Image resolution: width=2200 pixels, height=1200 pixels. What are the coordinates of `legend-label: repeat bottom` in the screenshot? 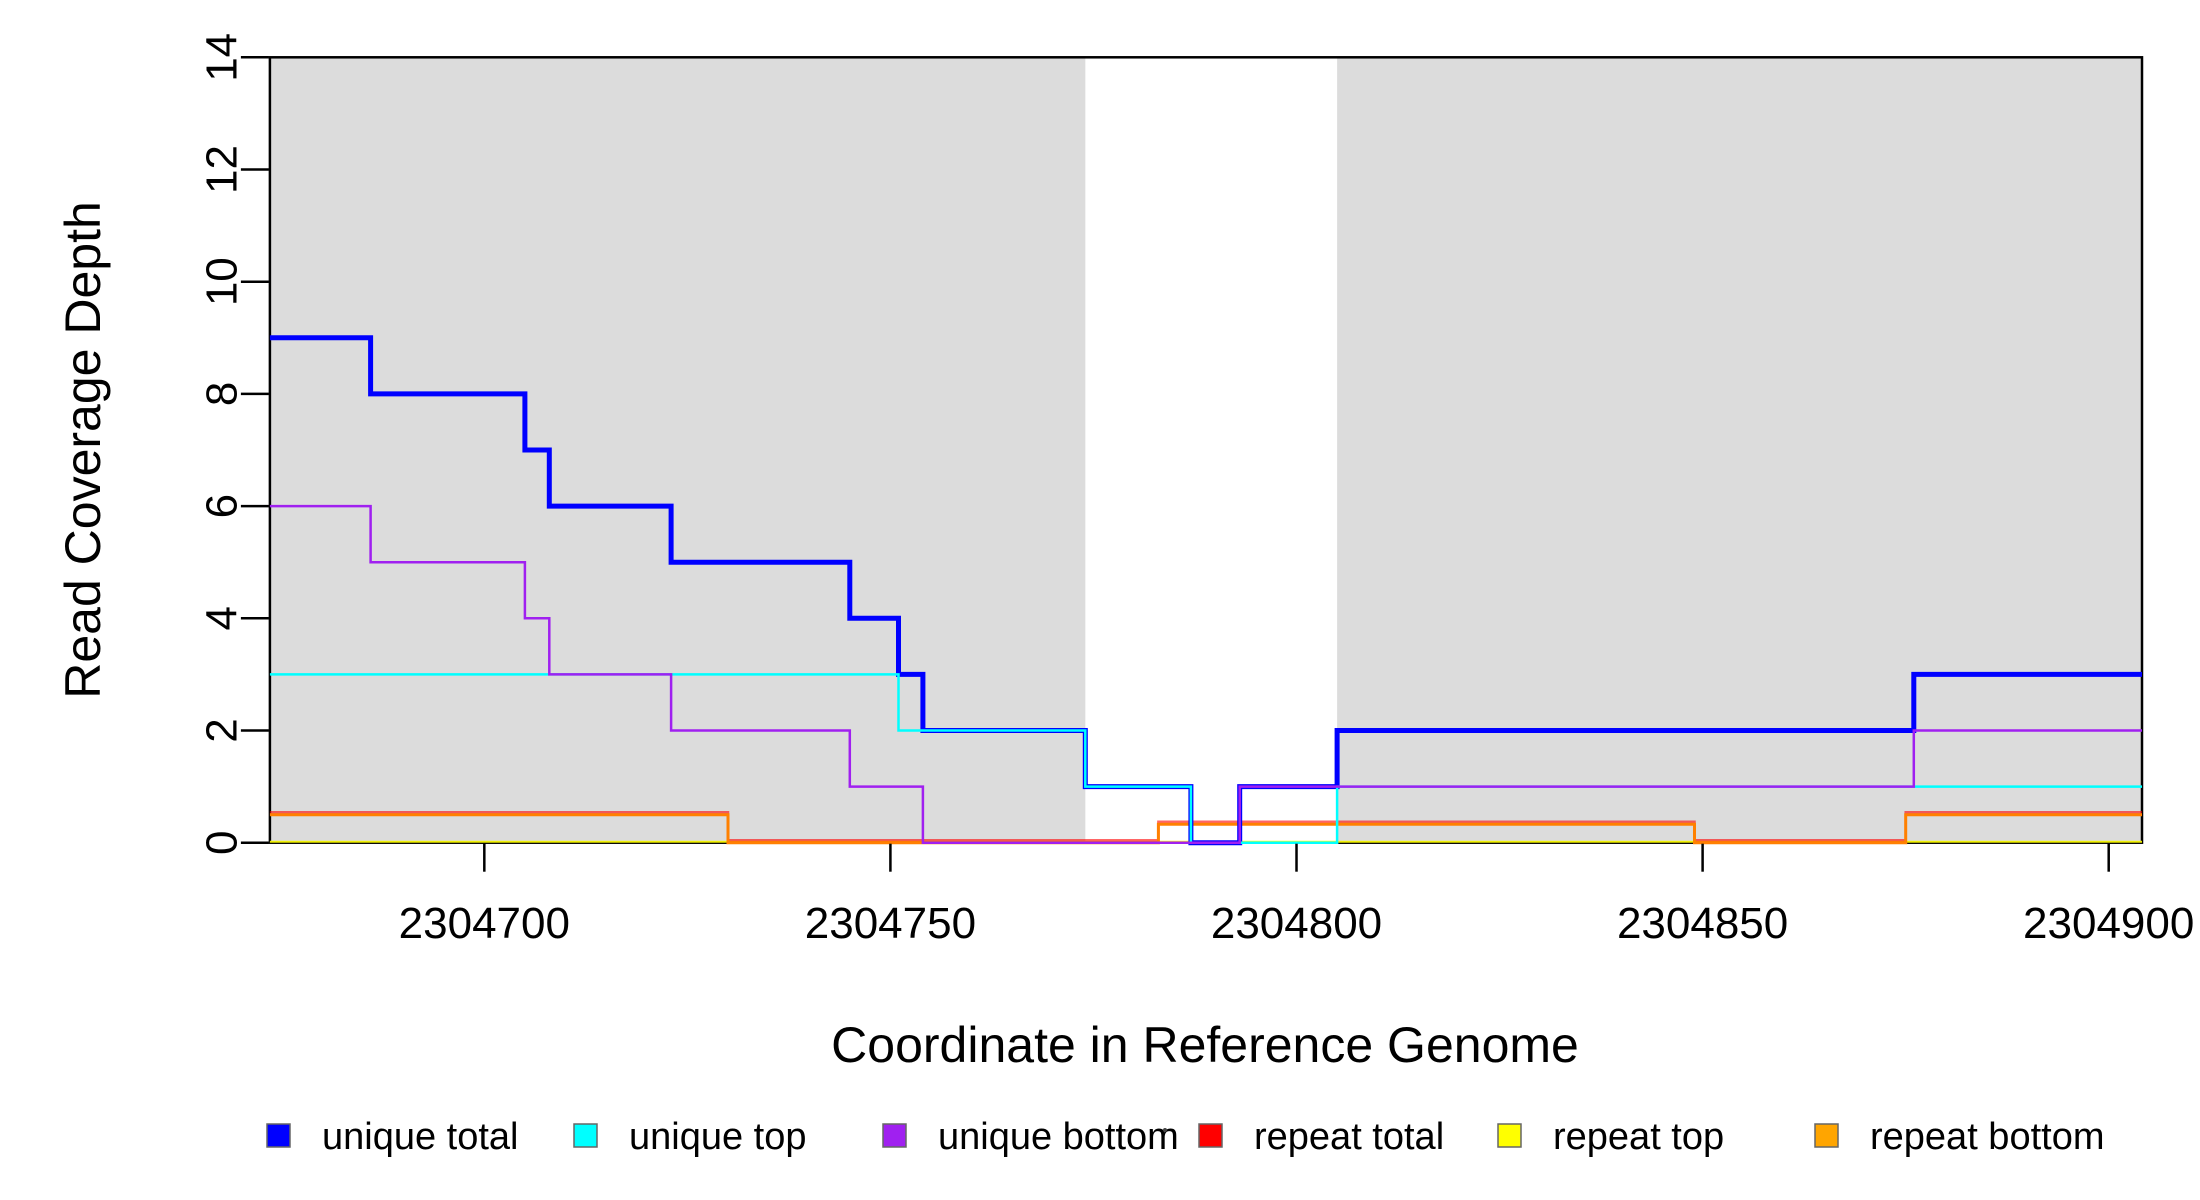 It's located at (1987, 1137).